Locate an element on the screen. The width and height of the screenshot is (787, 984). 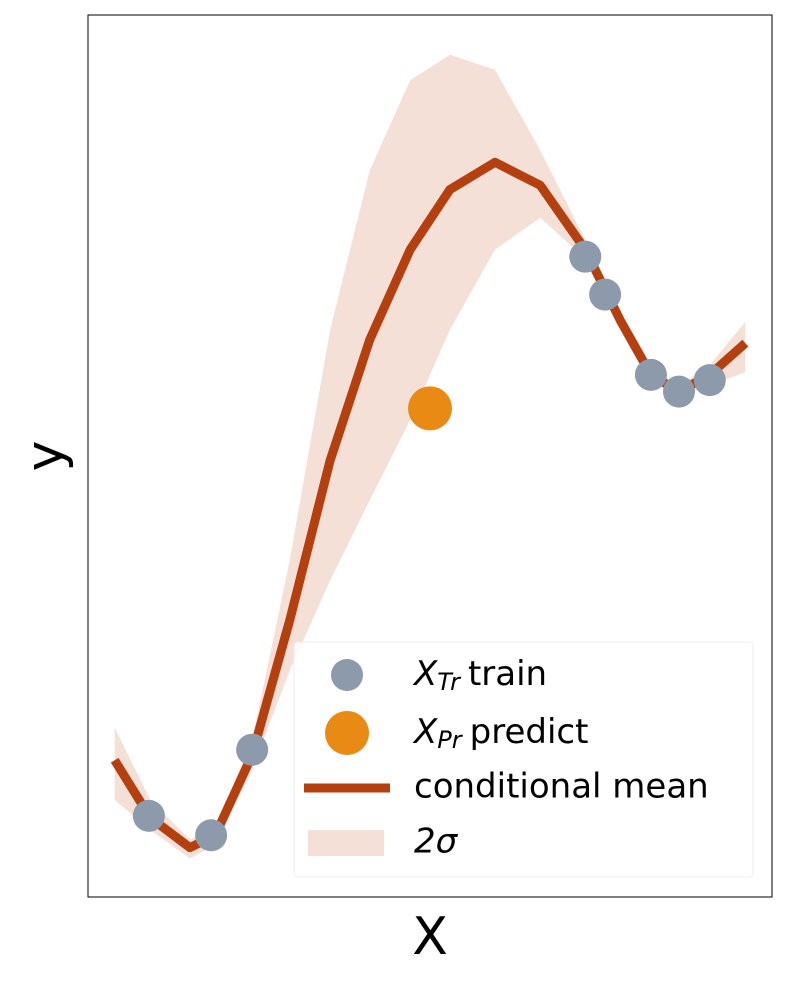
predict-point is located at coordinates (430, 408).